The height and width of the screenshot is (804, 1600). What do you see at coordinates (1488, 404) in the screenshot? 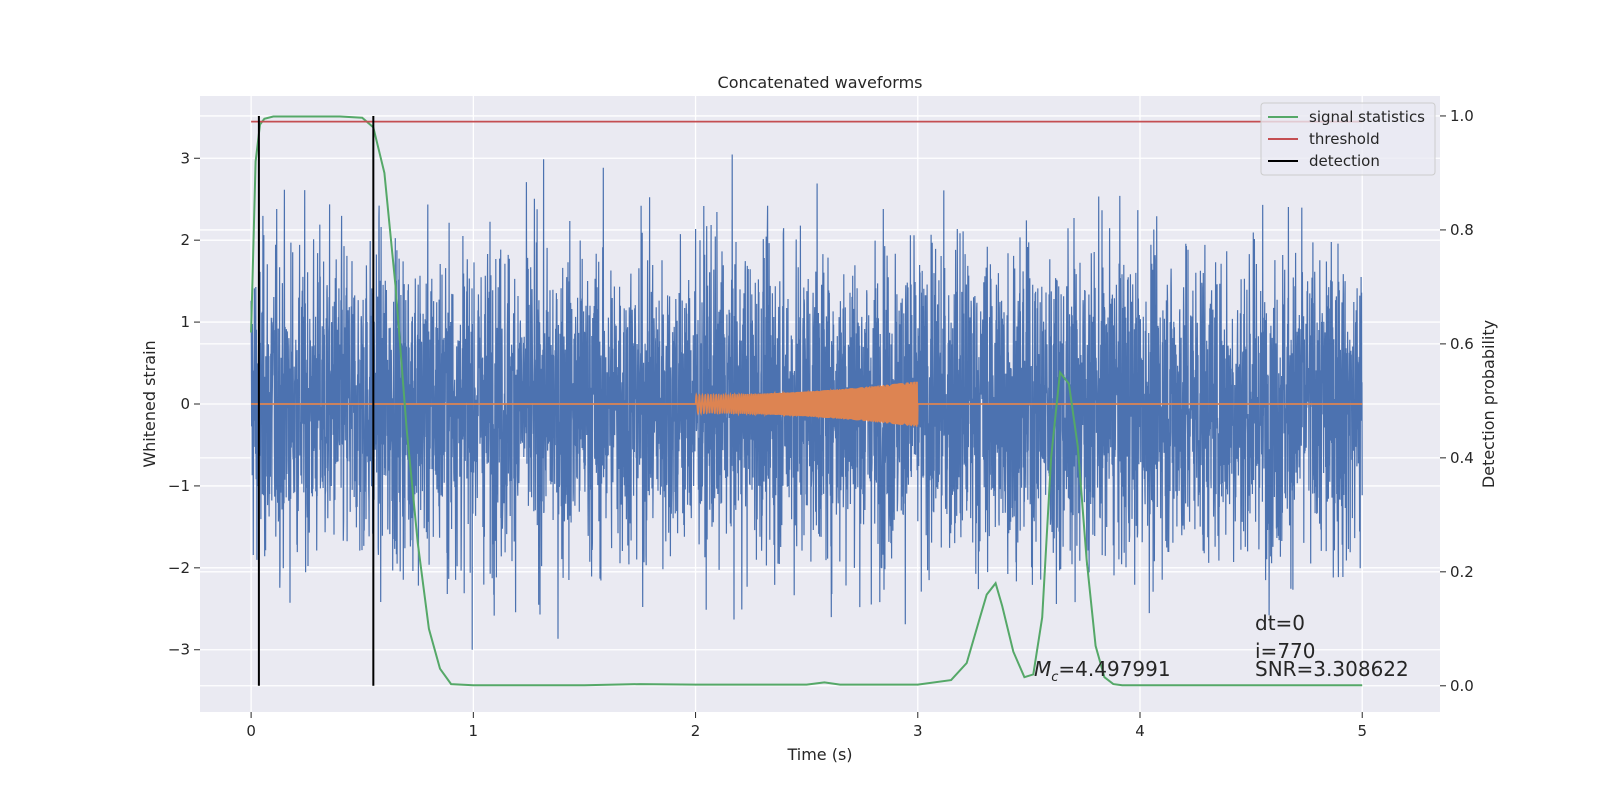
I see `right-y-axis-label: Detection probability` at bounding box center [1488, 404].